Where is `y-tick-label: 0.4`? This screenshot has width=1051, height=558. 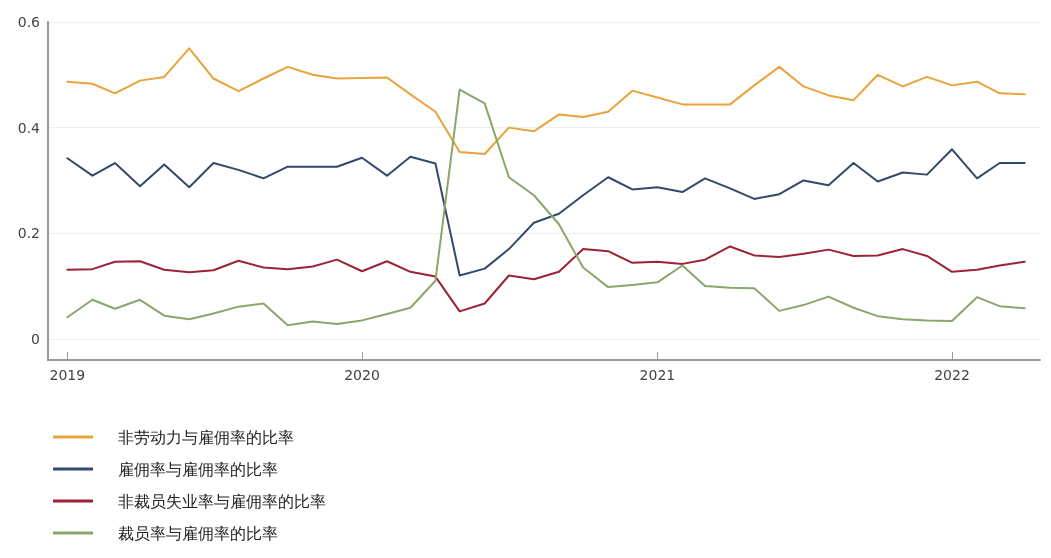 y-tick-label: 0.4 is located at coordinates (29, 127).